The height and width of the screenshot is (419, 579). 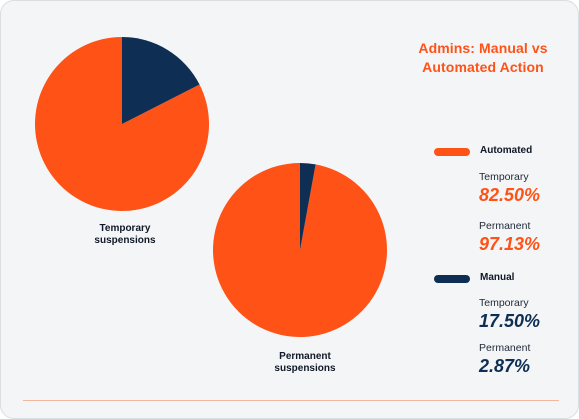 What do you see at coordinates (161, 80) in the screenshot?
I see `temporary-pie-manual-slice` at bounding box center [161, 80].